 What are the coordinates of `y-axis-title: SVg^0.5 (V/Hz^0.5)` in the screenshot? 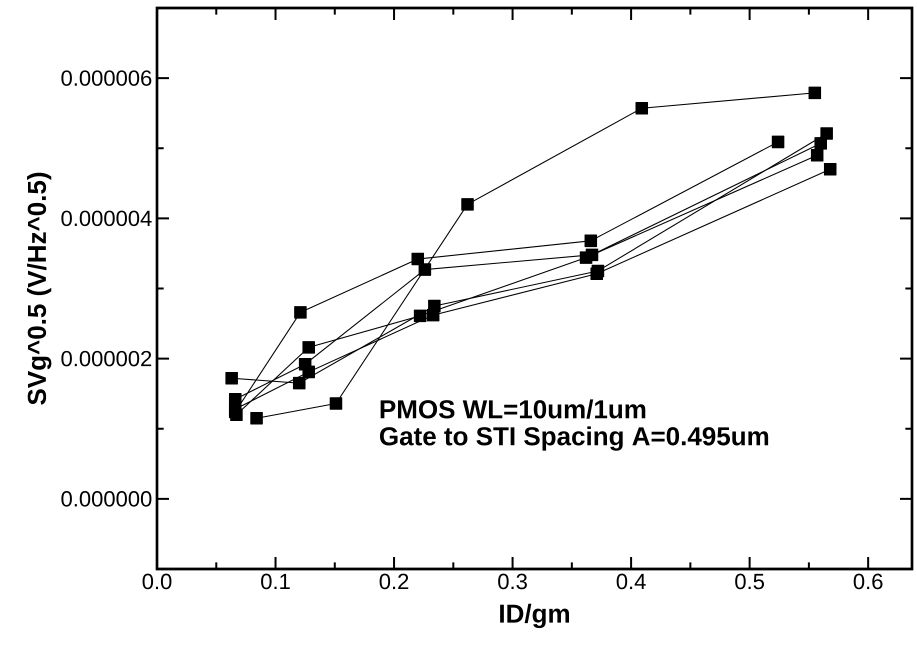 It's located at (39, 288).